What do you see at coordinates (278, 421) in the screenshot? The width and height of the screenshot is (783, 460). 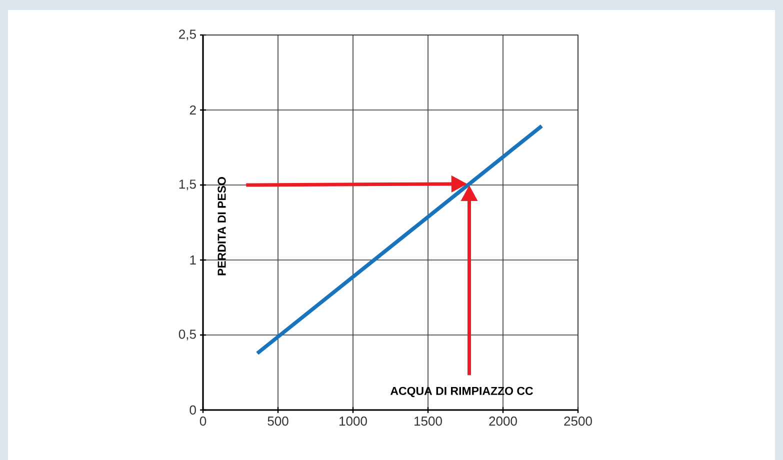 I see `x-tick-label: 500` at bounding box center [278, 421].